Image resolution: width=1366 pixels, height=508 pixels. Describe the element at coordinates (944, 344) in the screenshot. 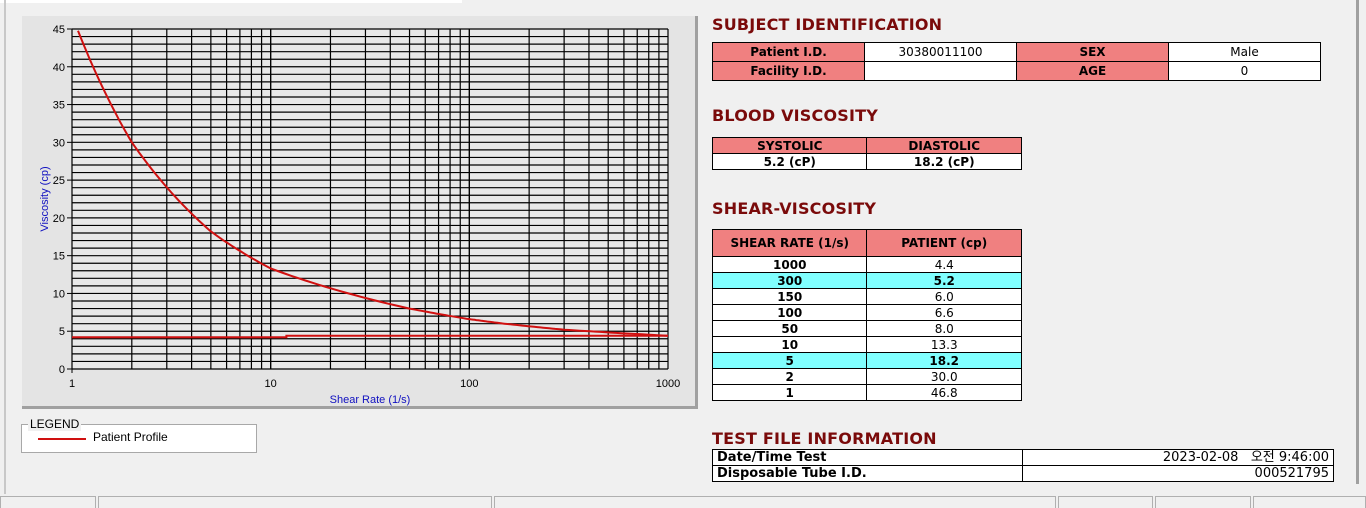

I see `patient-value-cell: 13.3` at that location.